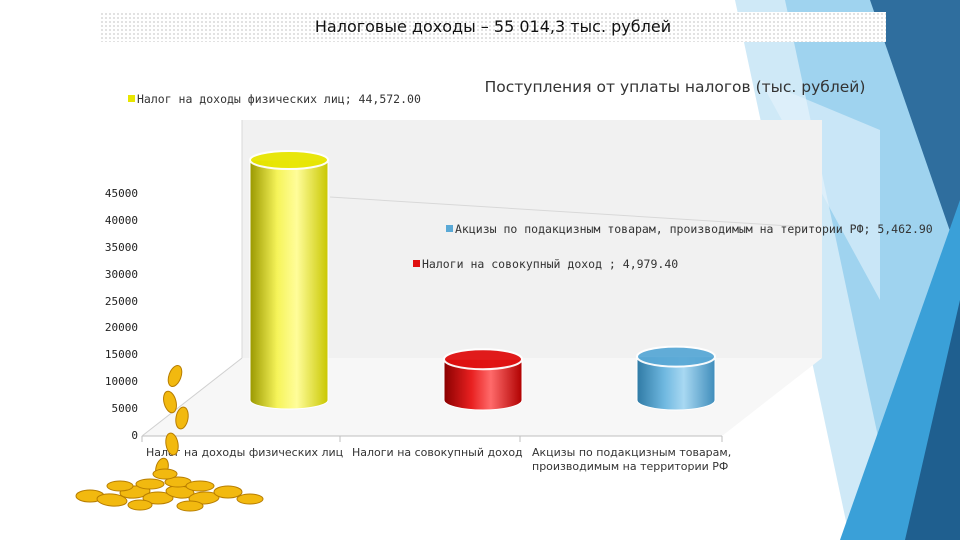  Describe the element at coordinates (121, 355) in the screenshot. I see `y-tick-label: 15000` at that location.